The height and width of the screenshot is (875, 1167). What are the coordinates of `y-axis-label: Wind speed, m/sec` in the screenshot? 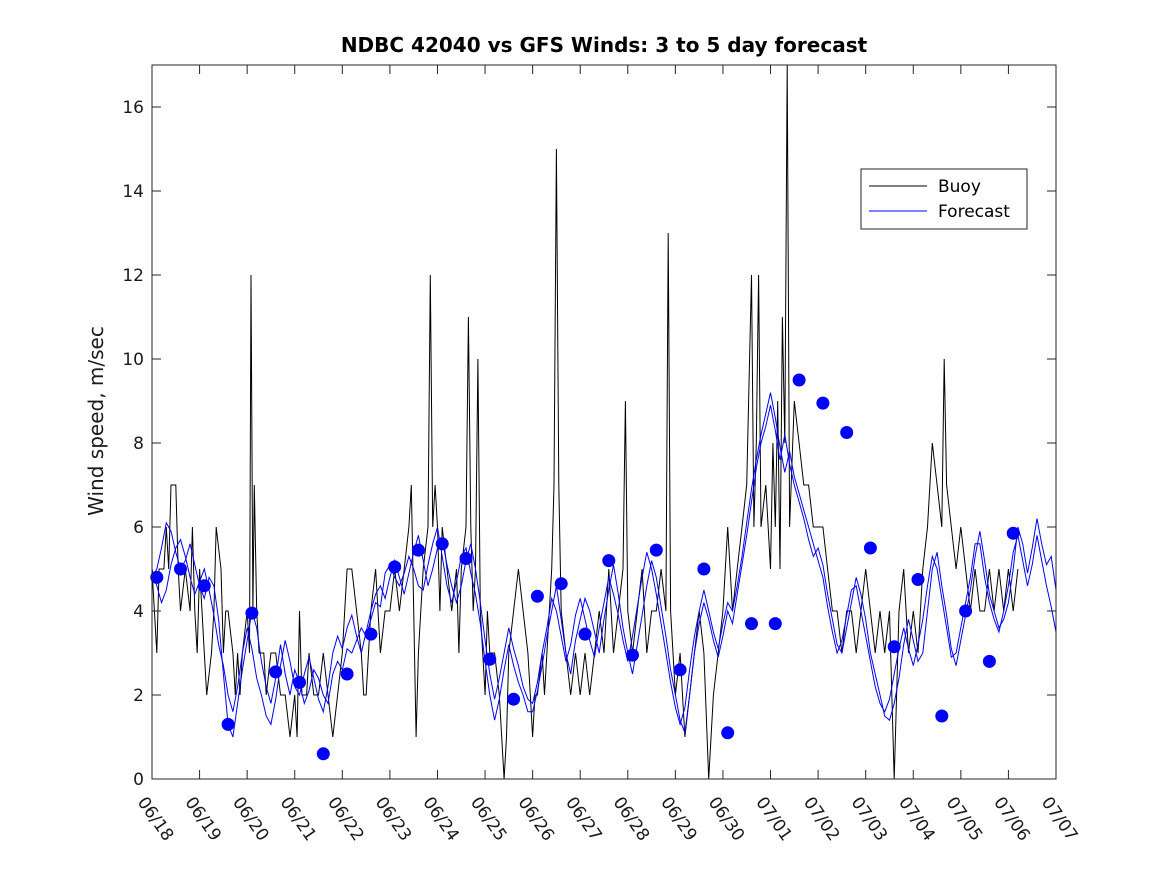 It's located at (96, 421).